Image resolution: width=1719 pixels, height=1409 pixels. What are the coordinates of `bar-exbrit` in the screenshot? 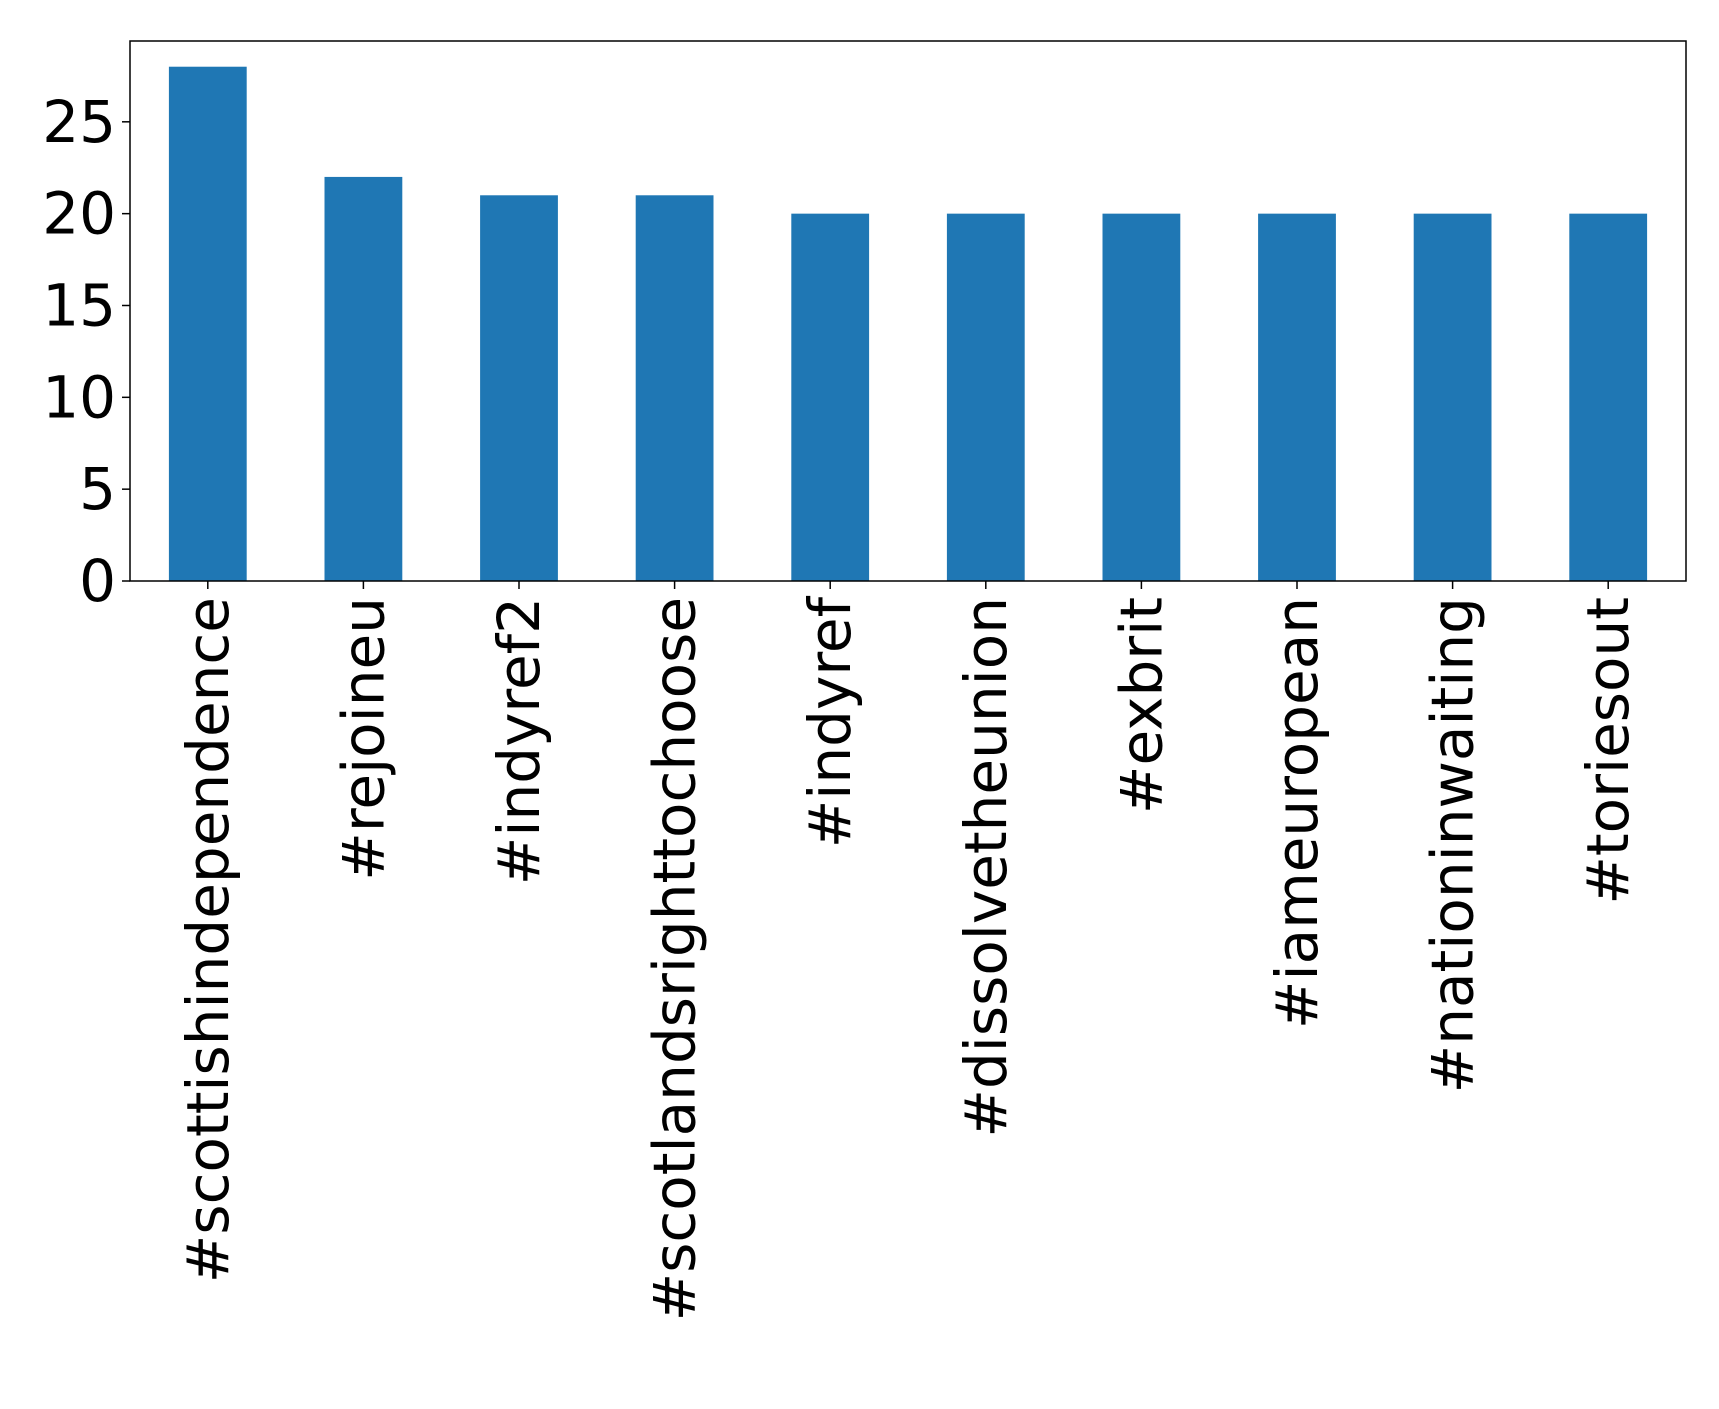 It's located at (1142, 397).